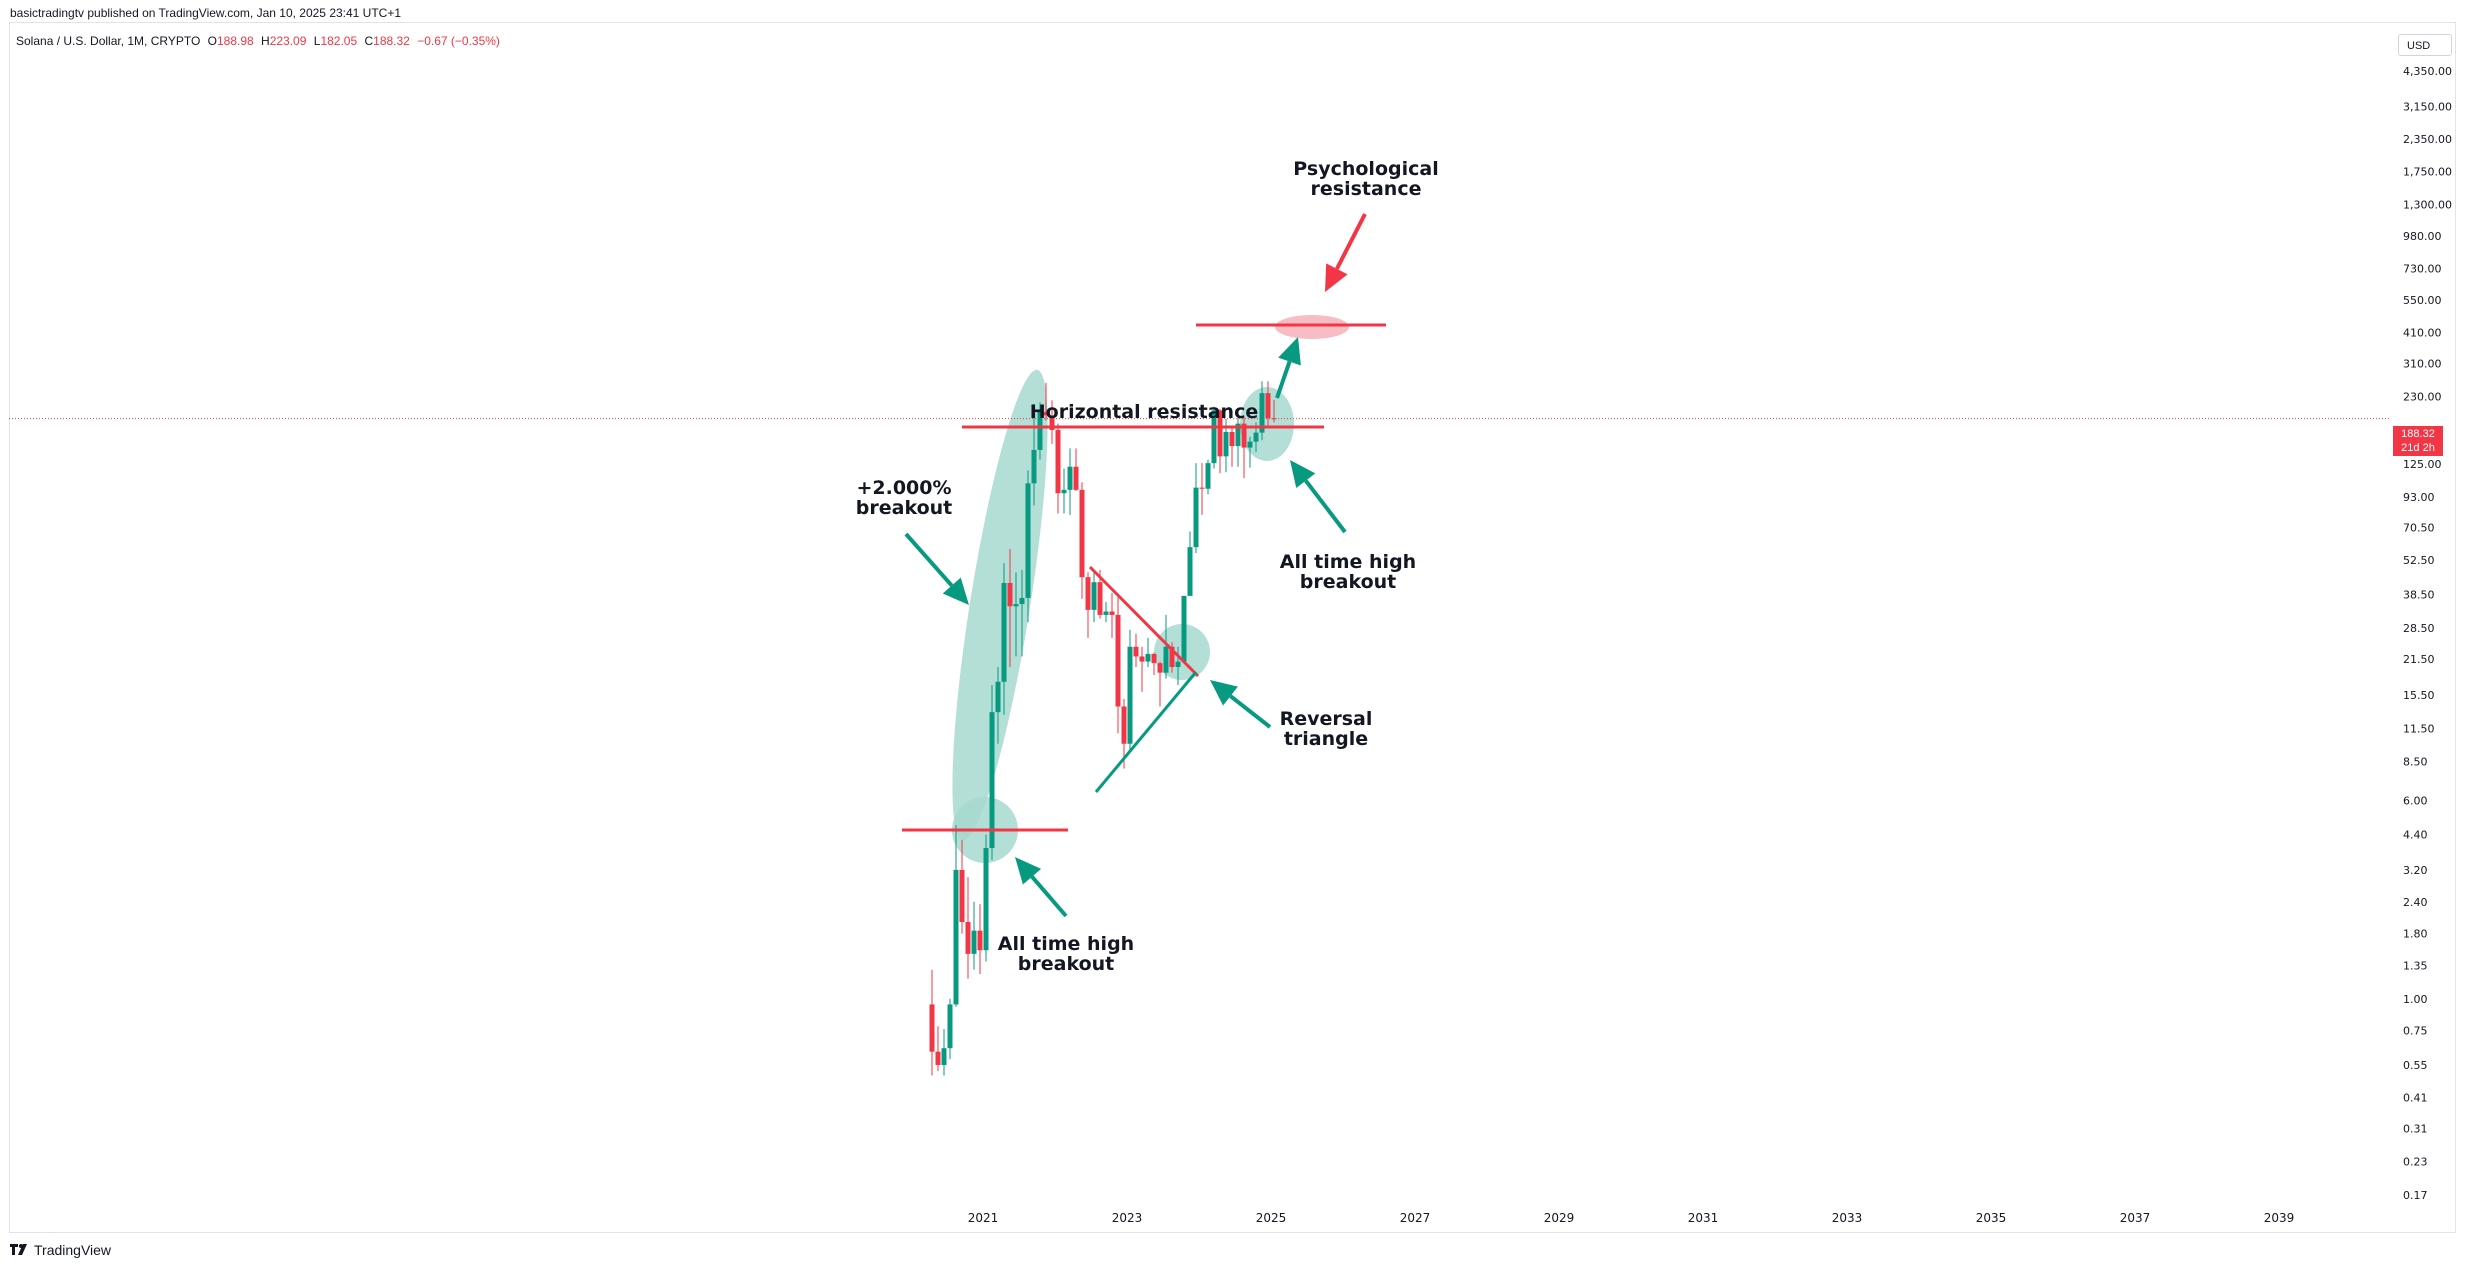  What do you see at coordinates (1703, 1218) in the screenshot?
I see `time-tick-label: 2031` at bounding box center [1703, 1218].